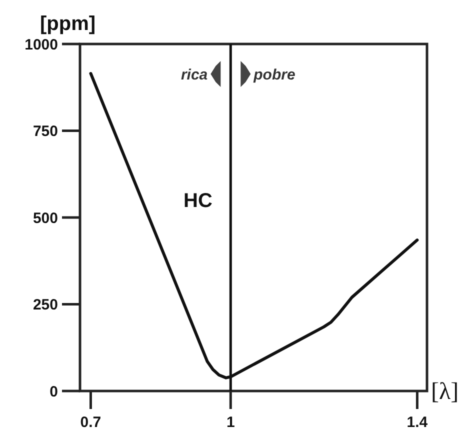 The width and height of the screenshot is (471, 439). What do you see at coordinates (45, 131) in the screenshot?
I see `y-tick-label: 750` at bounding box center [45, 131].